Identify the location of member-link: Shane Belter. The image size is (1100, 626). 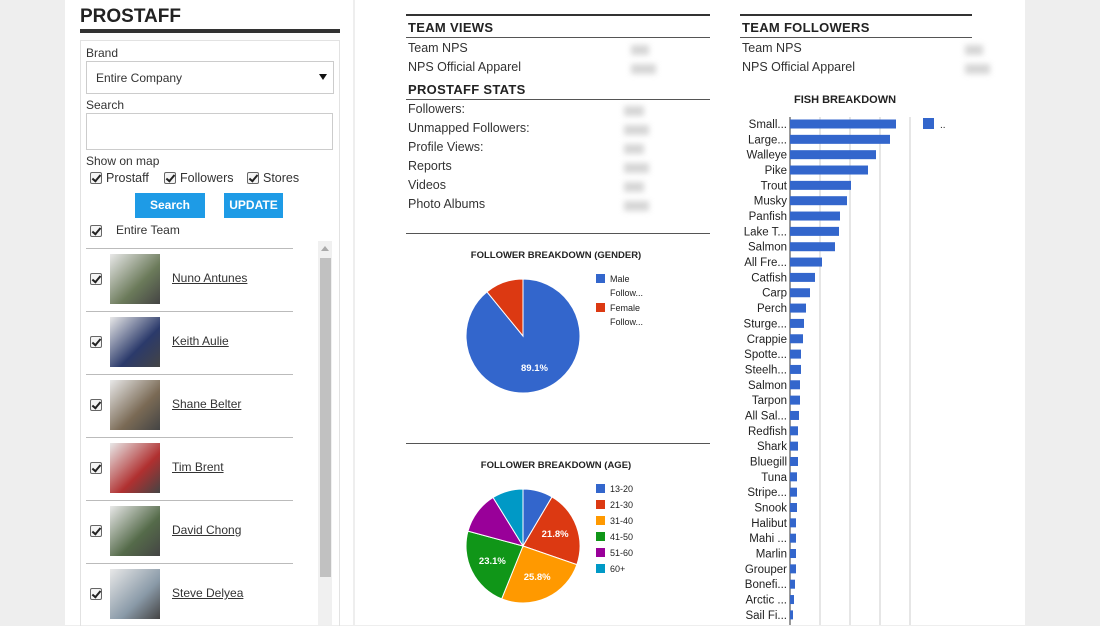
(207, 404).